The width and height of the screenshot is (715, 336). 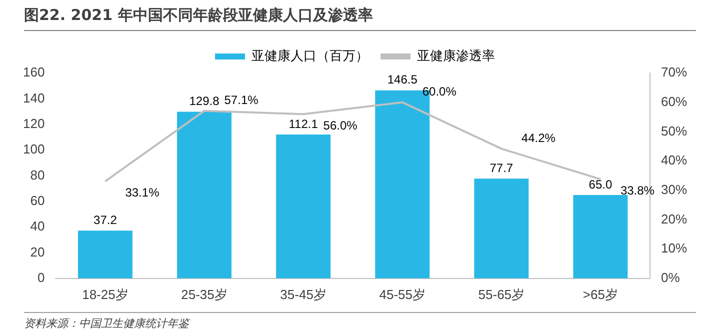 I want to click on data-label: 60.0%, so click(x=439, y=91).